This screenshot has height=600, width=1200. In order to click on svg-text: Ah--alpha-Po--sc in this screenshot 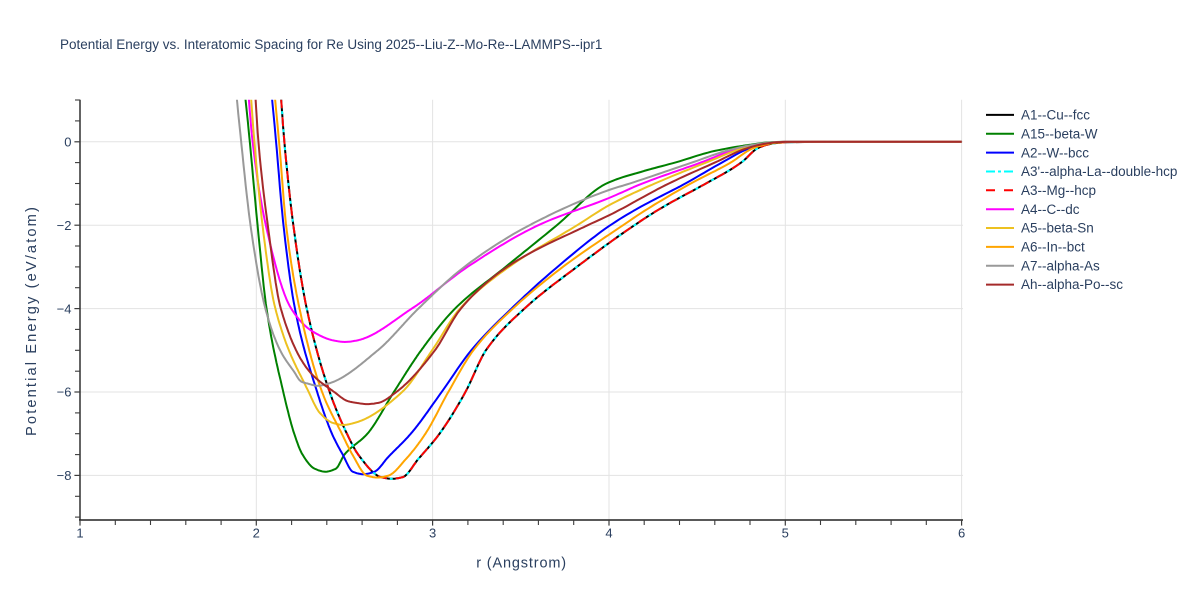, I will do `click(1072, 284)`.